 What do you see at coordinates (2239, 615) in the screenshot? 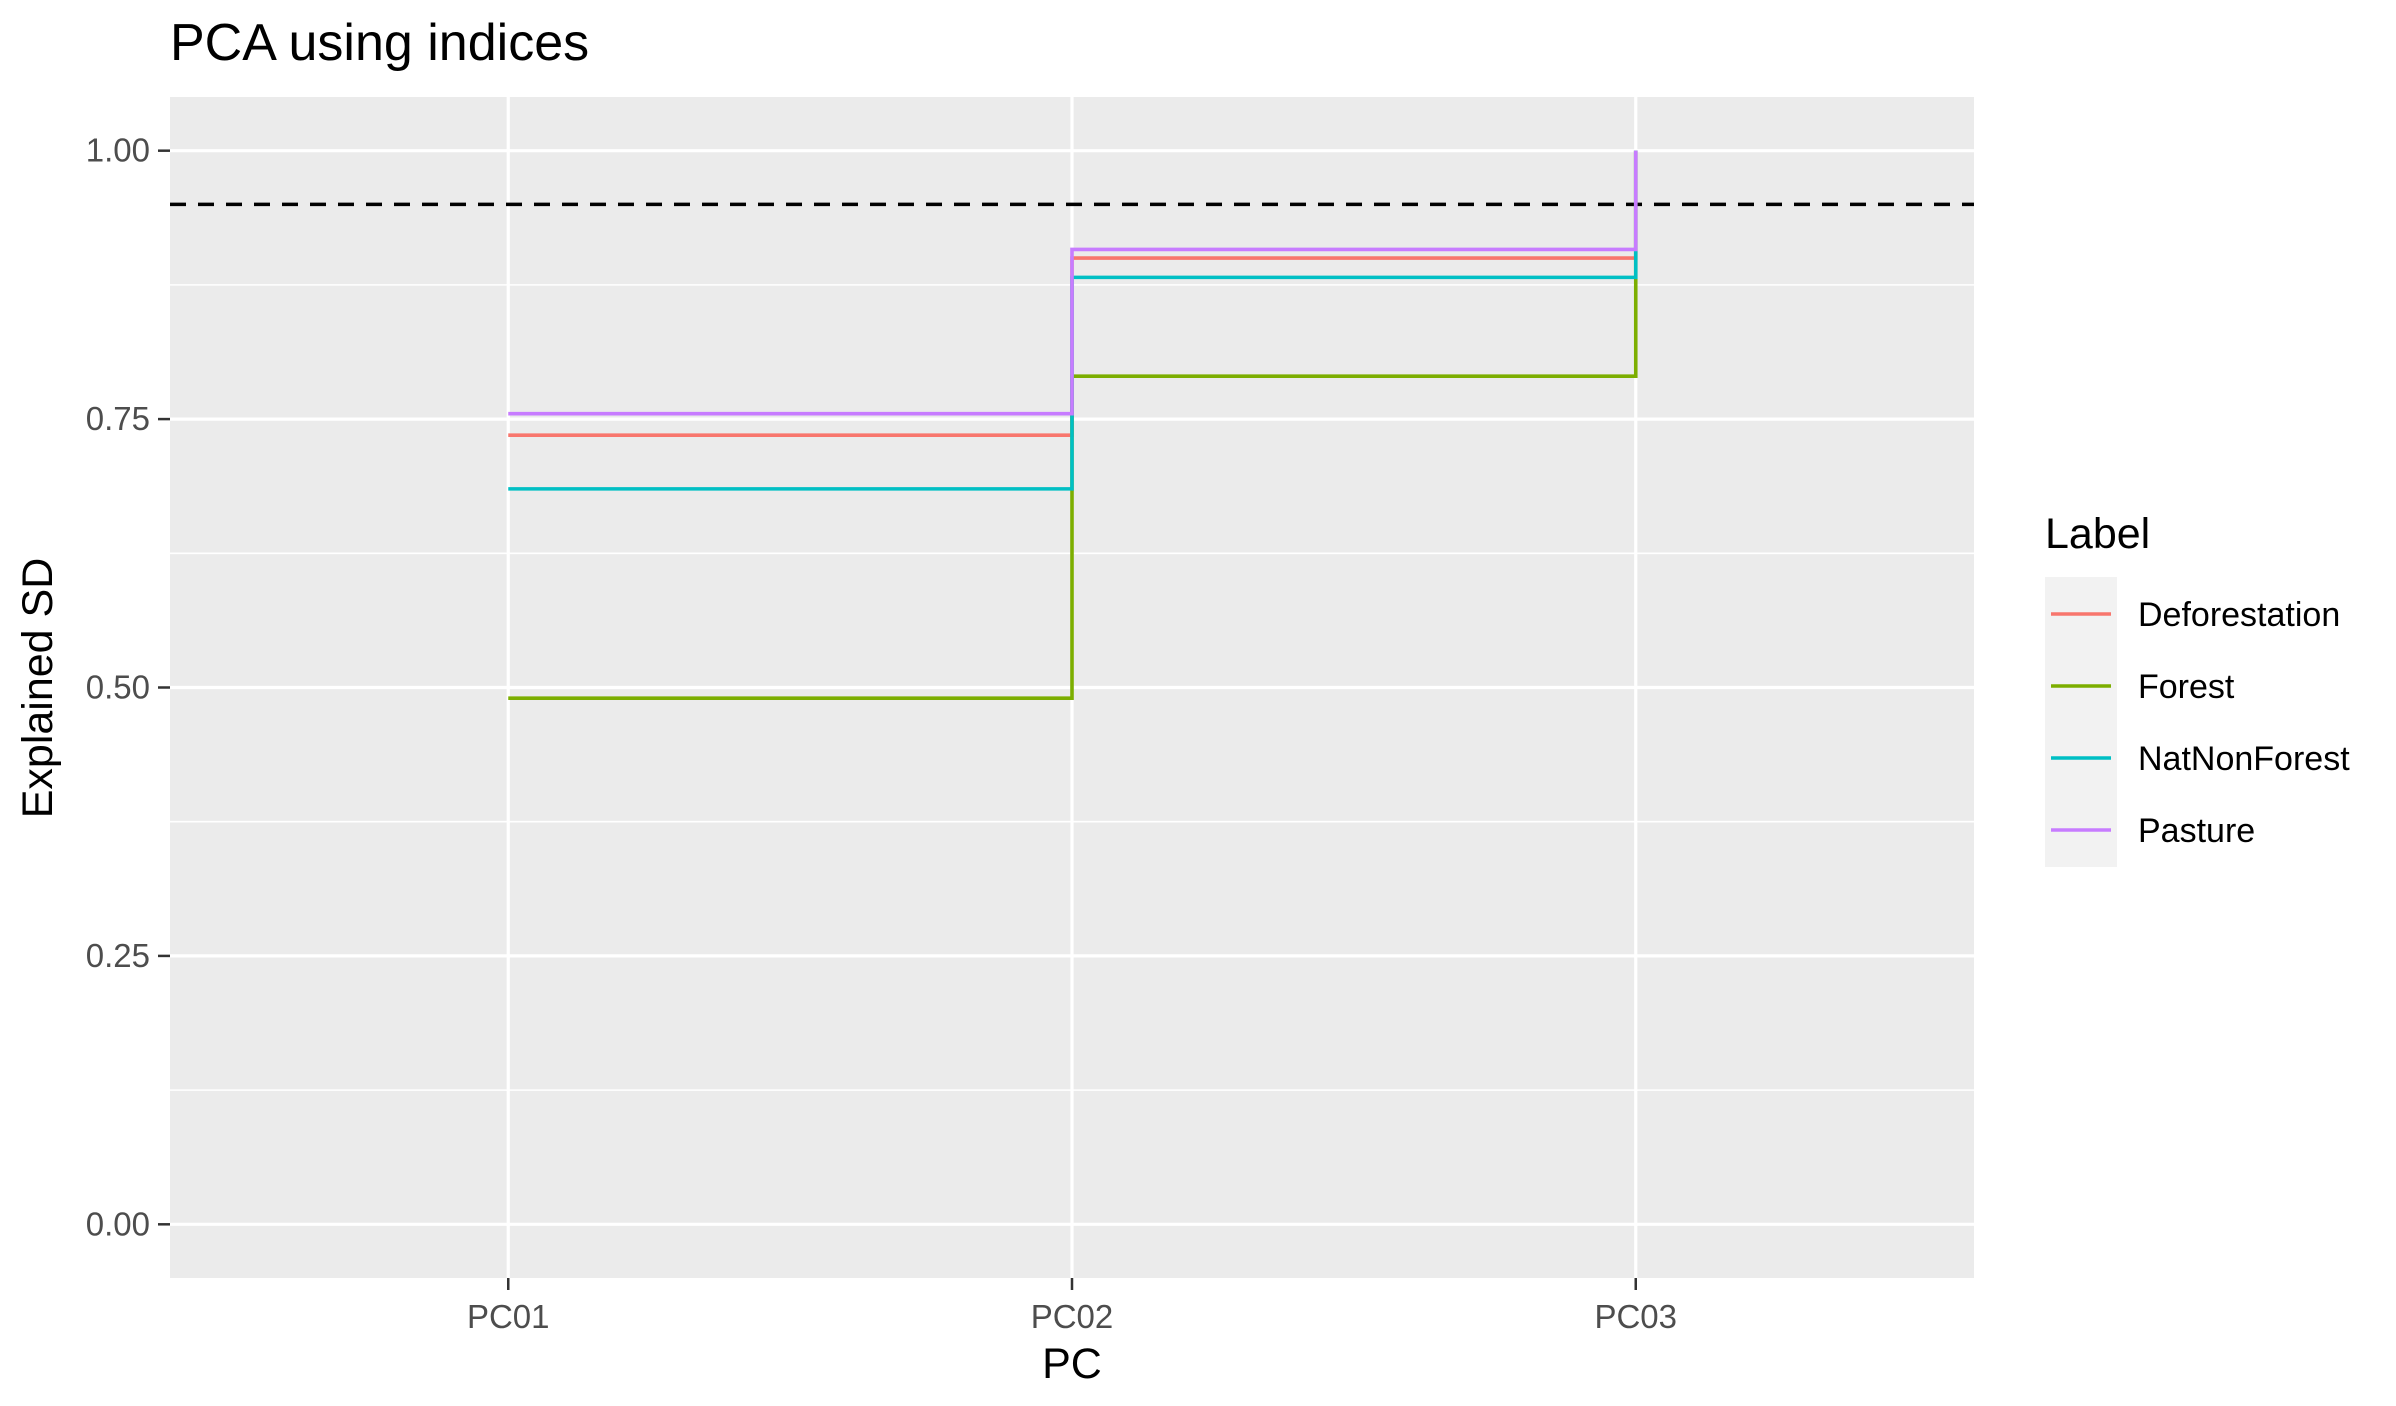
I see `legend-label: Deforestation` at bounding box center [2239, 615].